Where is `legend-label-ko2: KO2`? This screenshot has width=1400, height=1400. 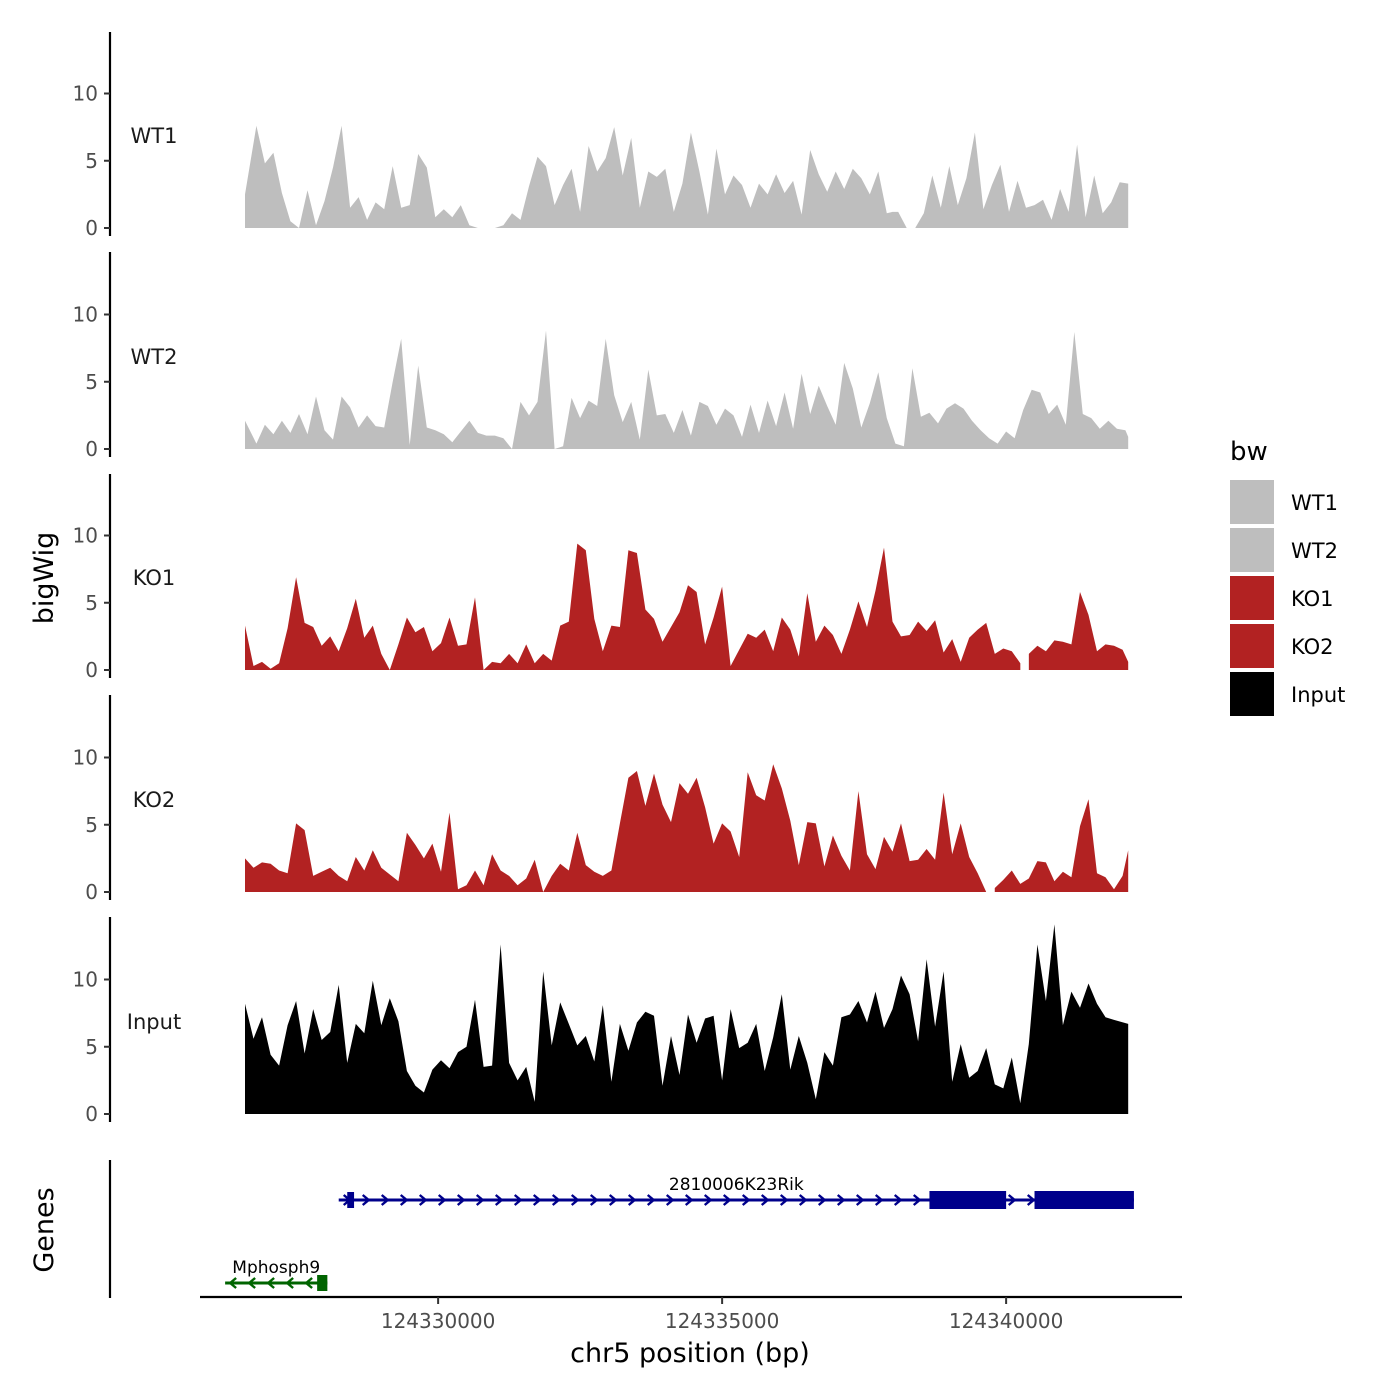
legend-label-ko2: KO2 is located at coordinates (1312, 647).